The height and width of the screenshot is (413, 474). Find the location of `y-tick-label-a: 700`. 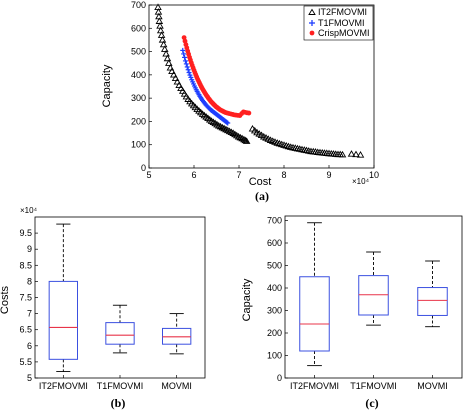

y-tick-label-a: 700 is located at coordinates (138, 5).